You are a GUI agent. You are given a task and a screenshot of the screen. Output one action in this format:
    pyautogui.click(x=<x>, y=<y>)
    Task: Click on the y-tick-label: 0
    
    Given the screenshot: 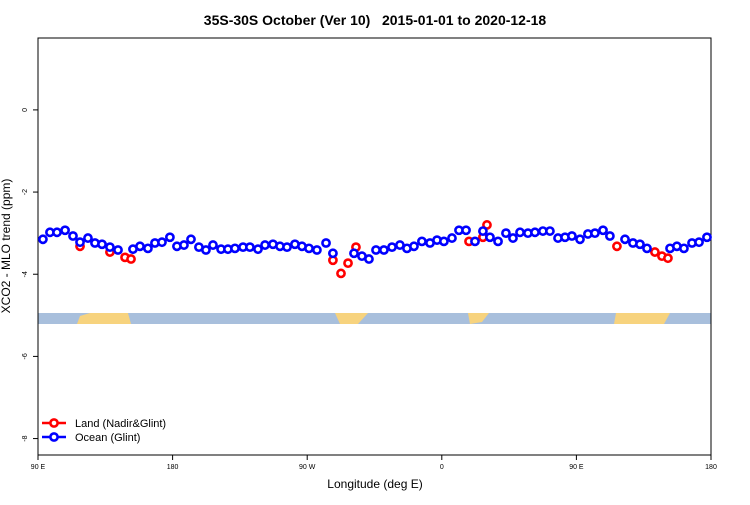 What is the action you would take?
    pyautogui.click(x=25, y=110)
    